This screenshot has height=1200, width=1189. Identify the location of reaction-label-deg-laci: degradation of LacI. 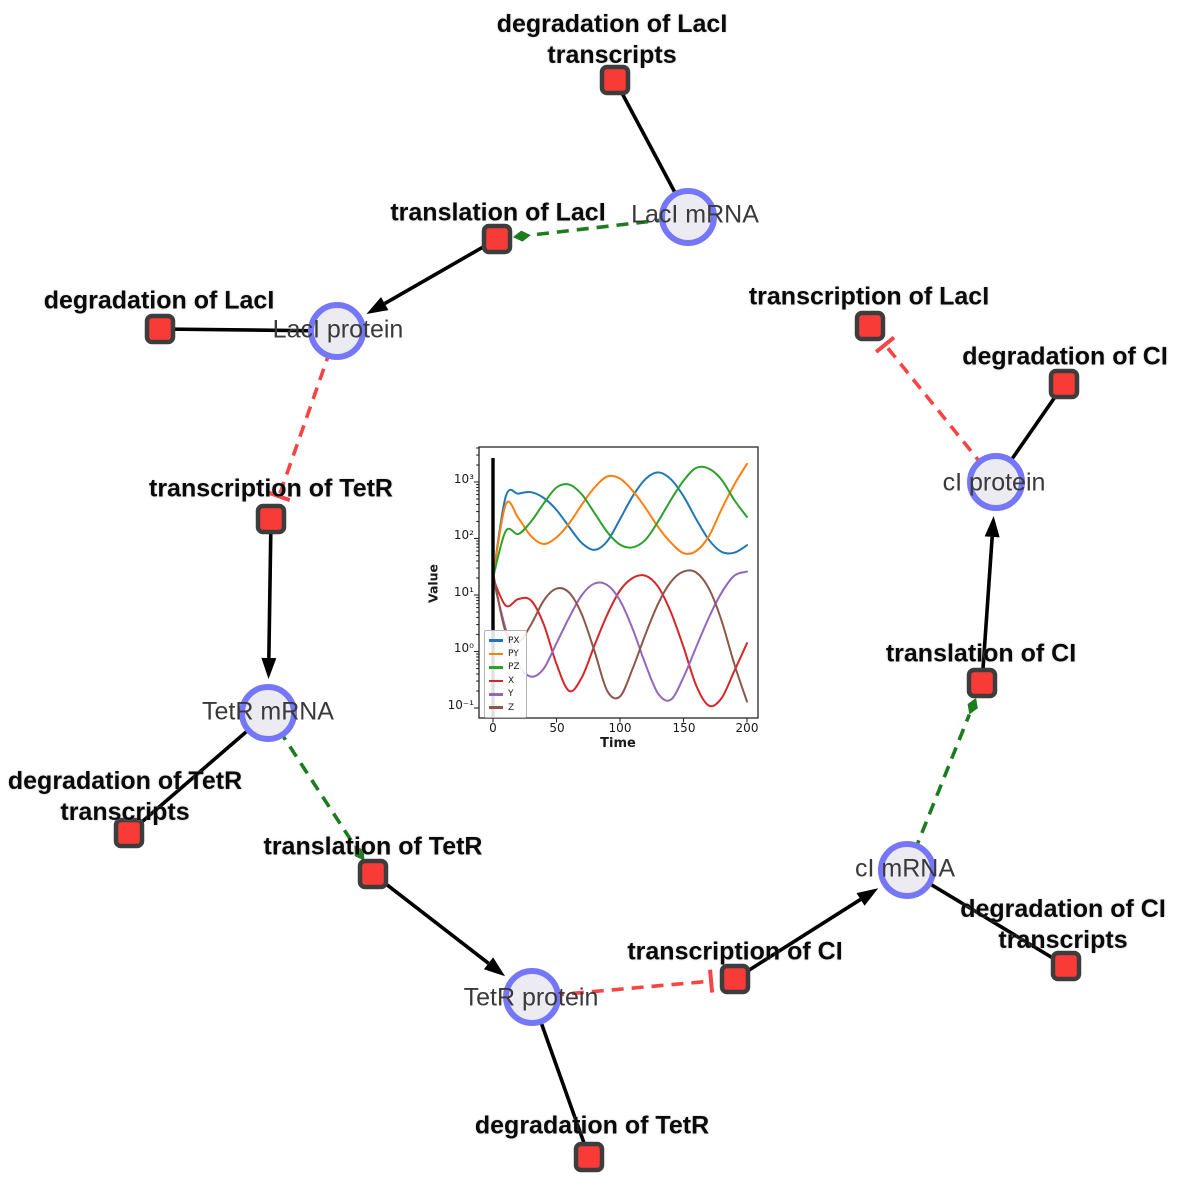
(159, 300).